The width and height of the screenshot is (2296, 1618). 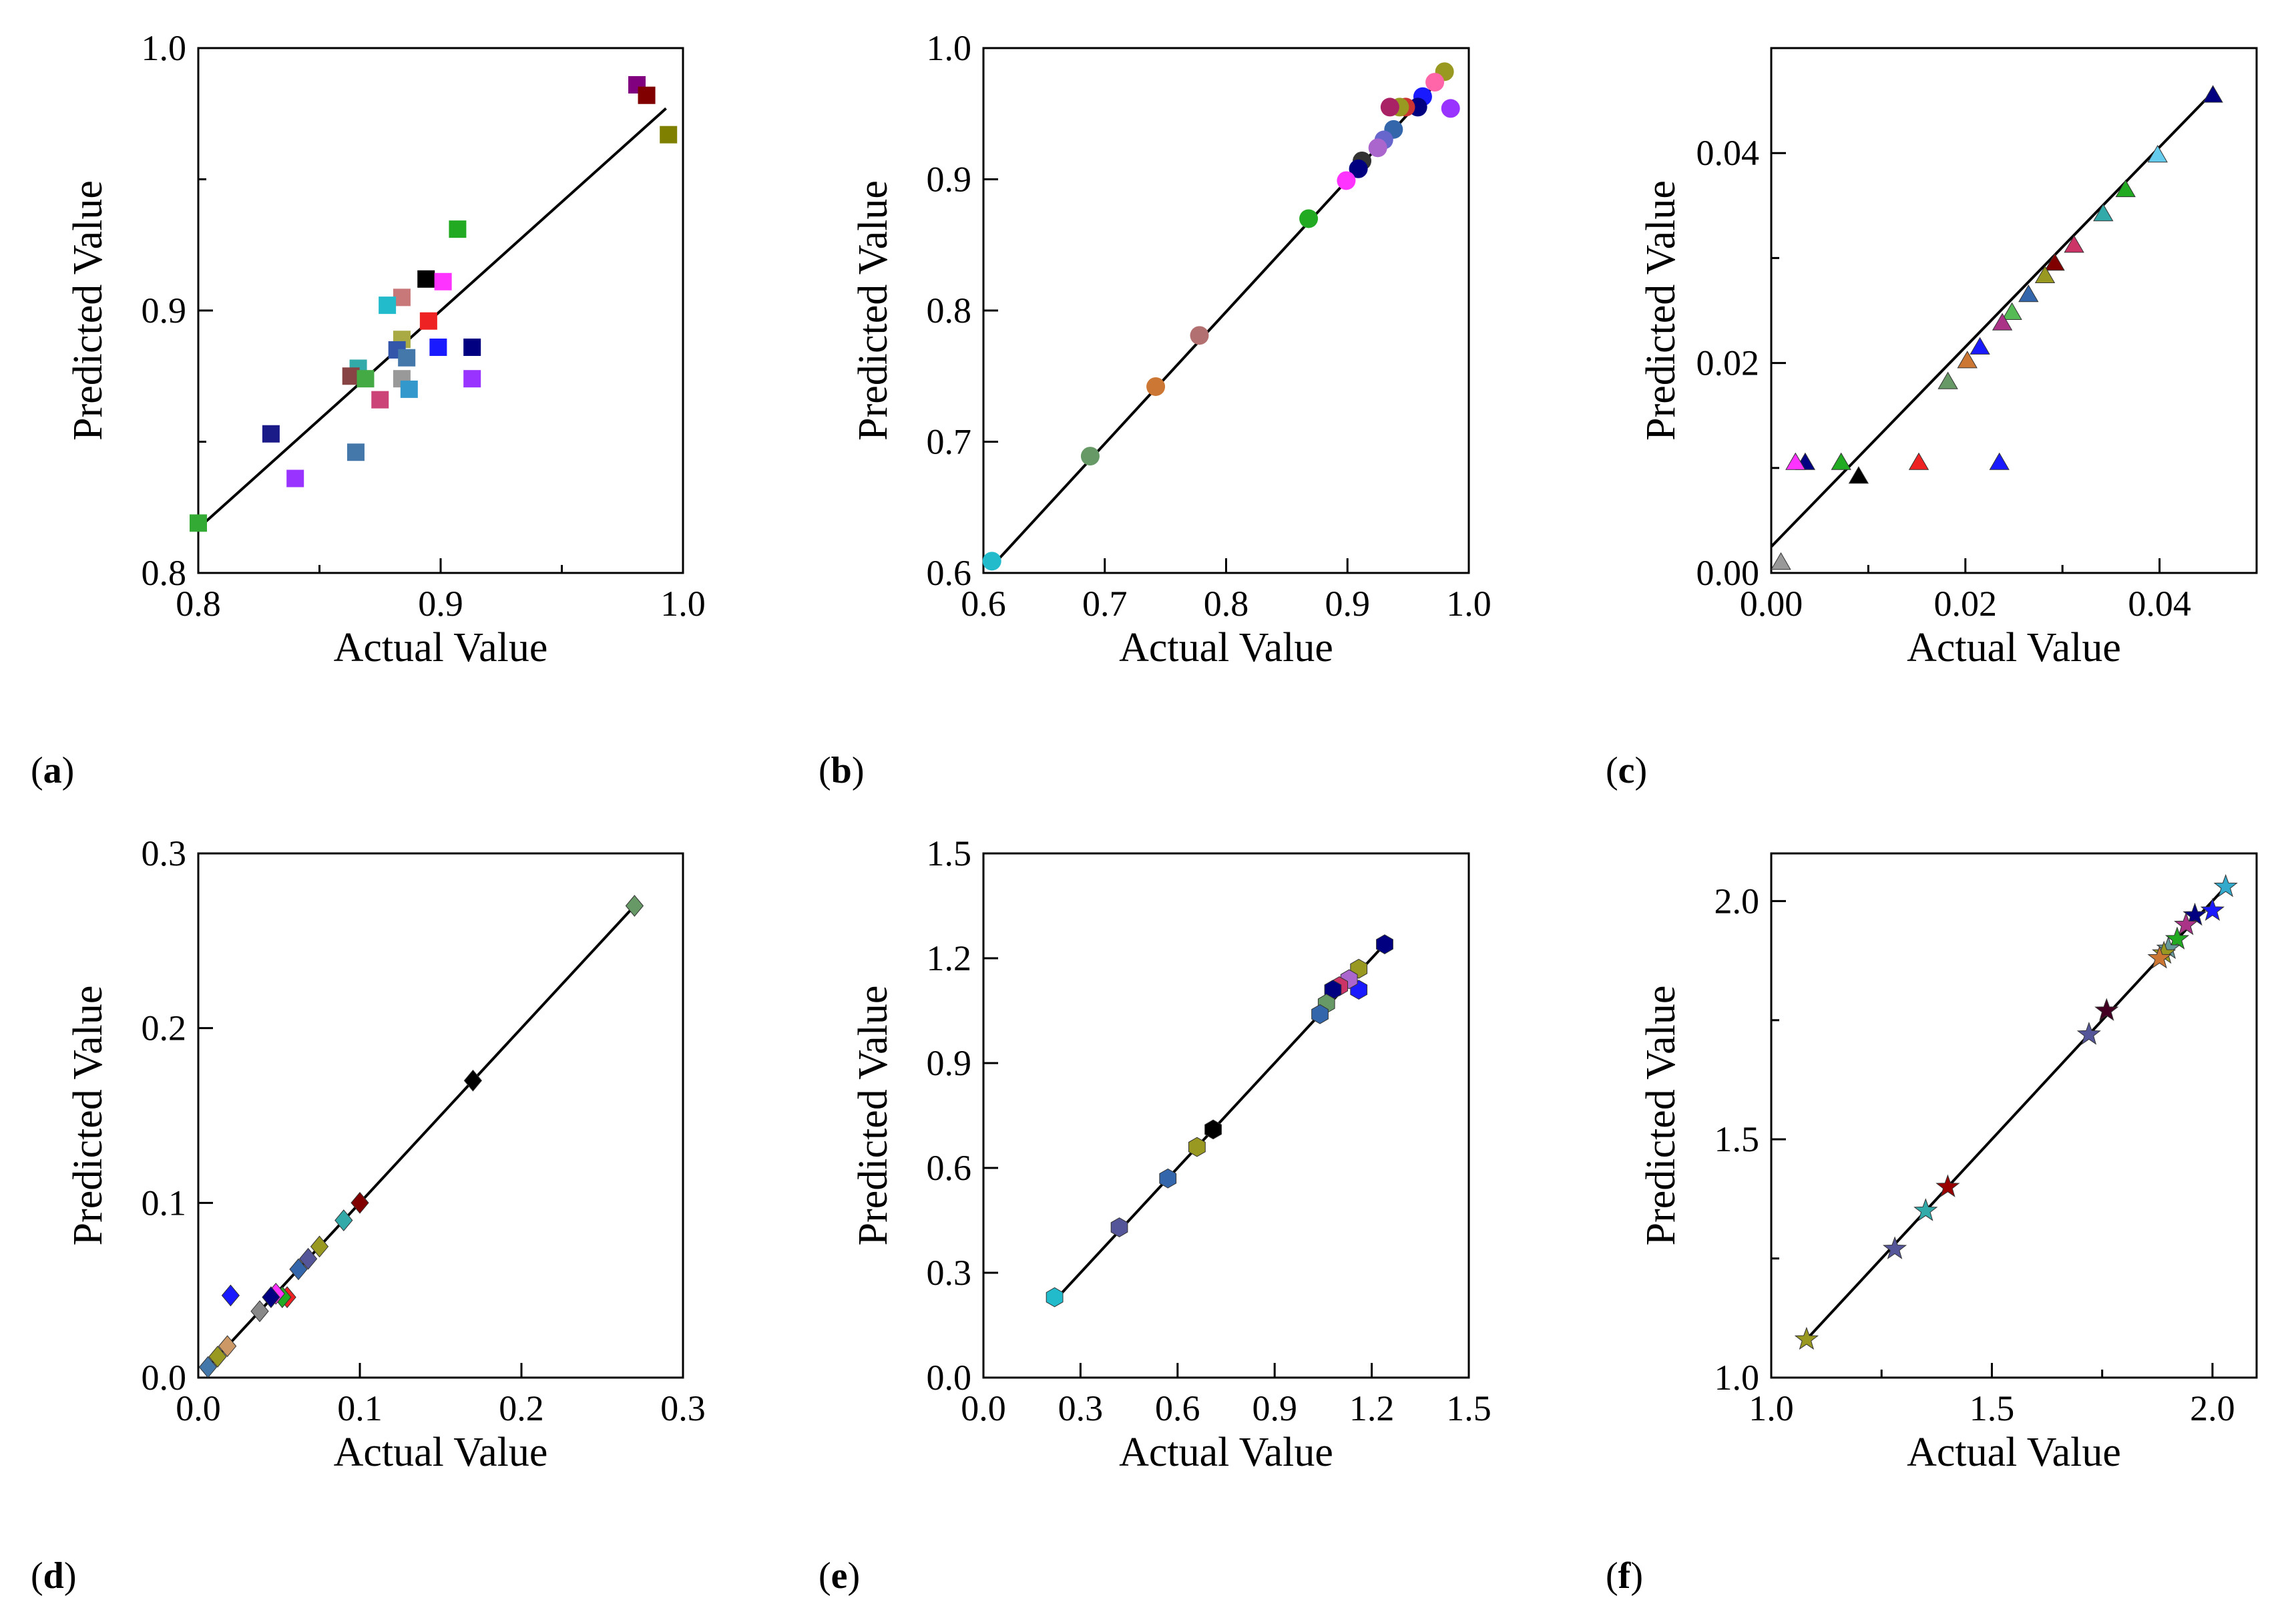 What do you see at coordinates (421, 1136) in the screenshot?
I see `points-d` at bounding box center [421, 1136].